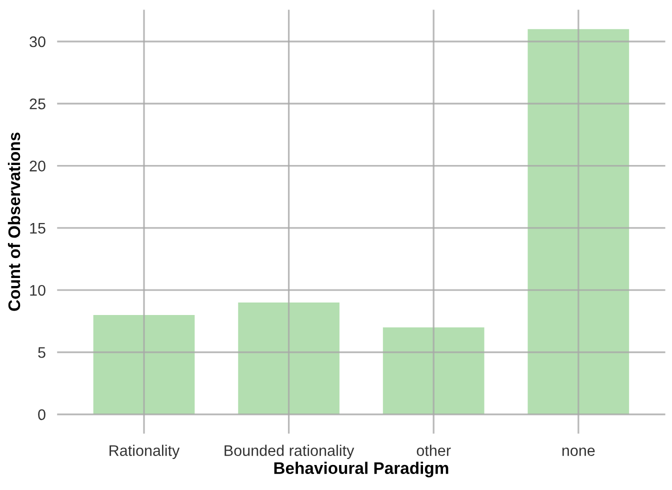  What do you see at coordinates (38, 104) in the screenshot?
I see `y-tick-label: 25` at bounding box center [38, 104].